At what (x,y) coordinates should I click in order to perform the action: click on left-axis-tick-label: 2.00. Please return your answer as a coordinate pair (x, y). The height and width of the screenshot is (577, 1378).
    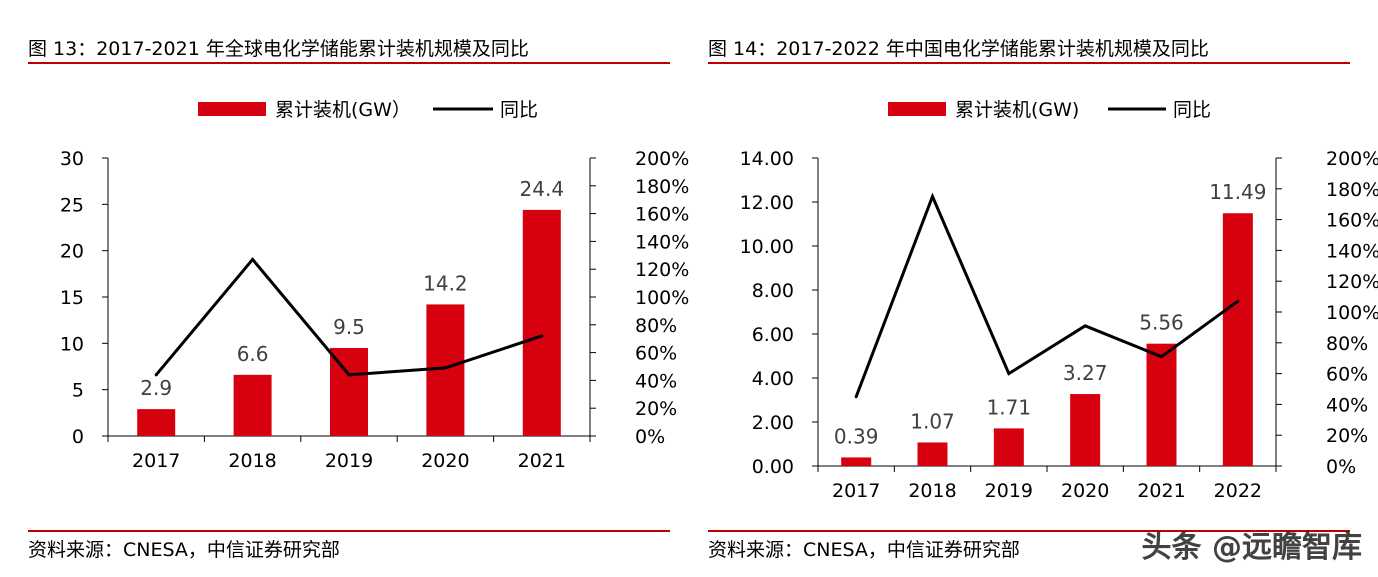
    Looking at the image, I should click on (773, 423).